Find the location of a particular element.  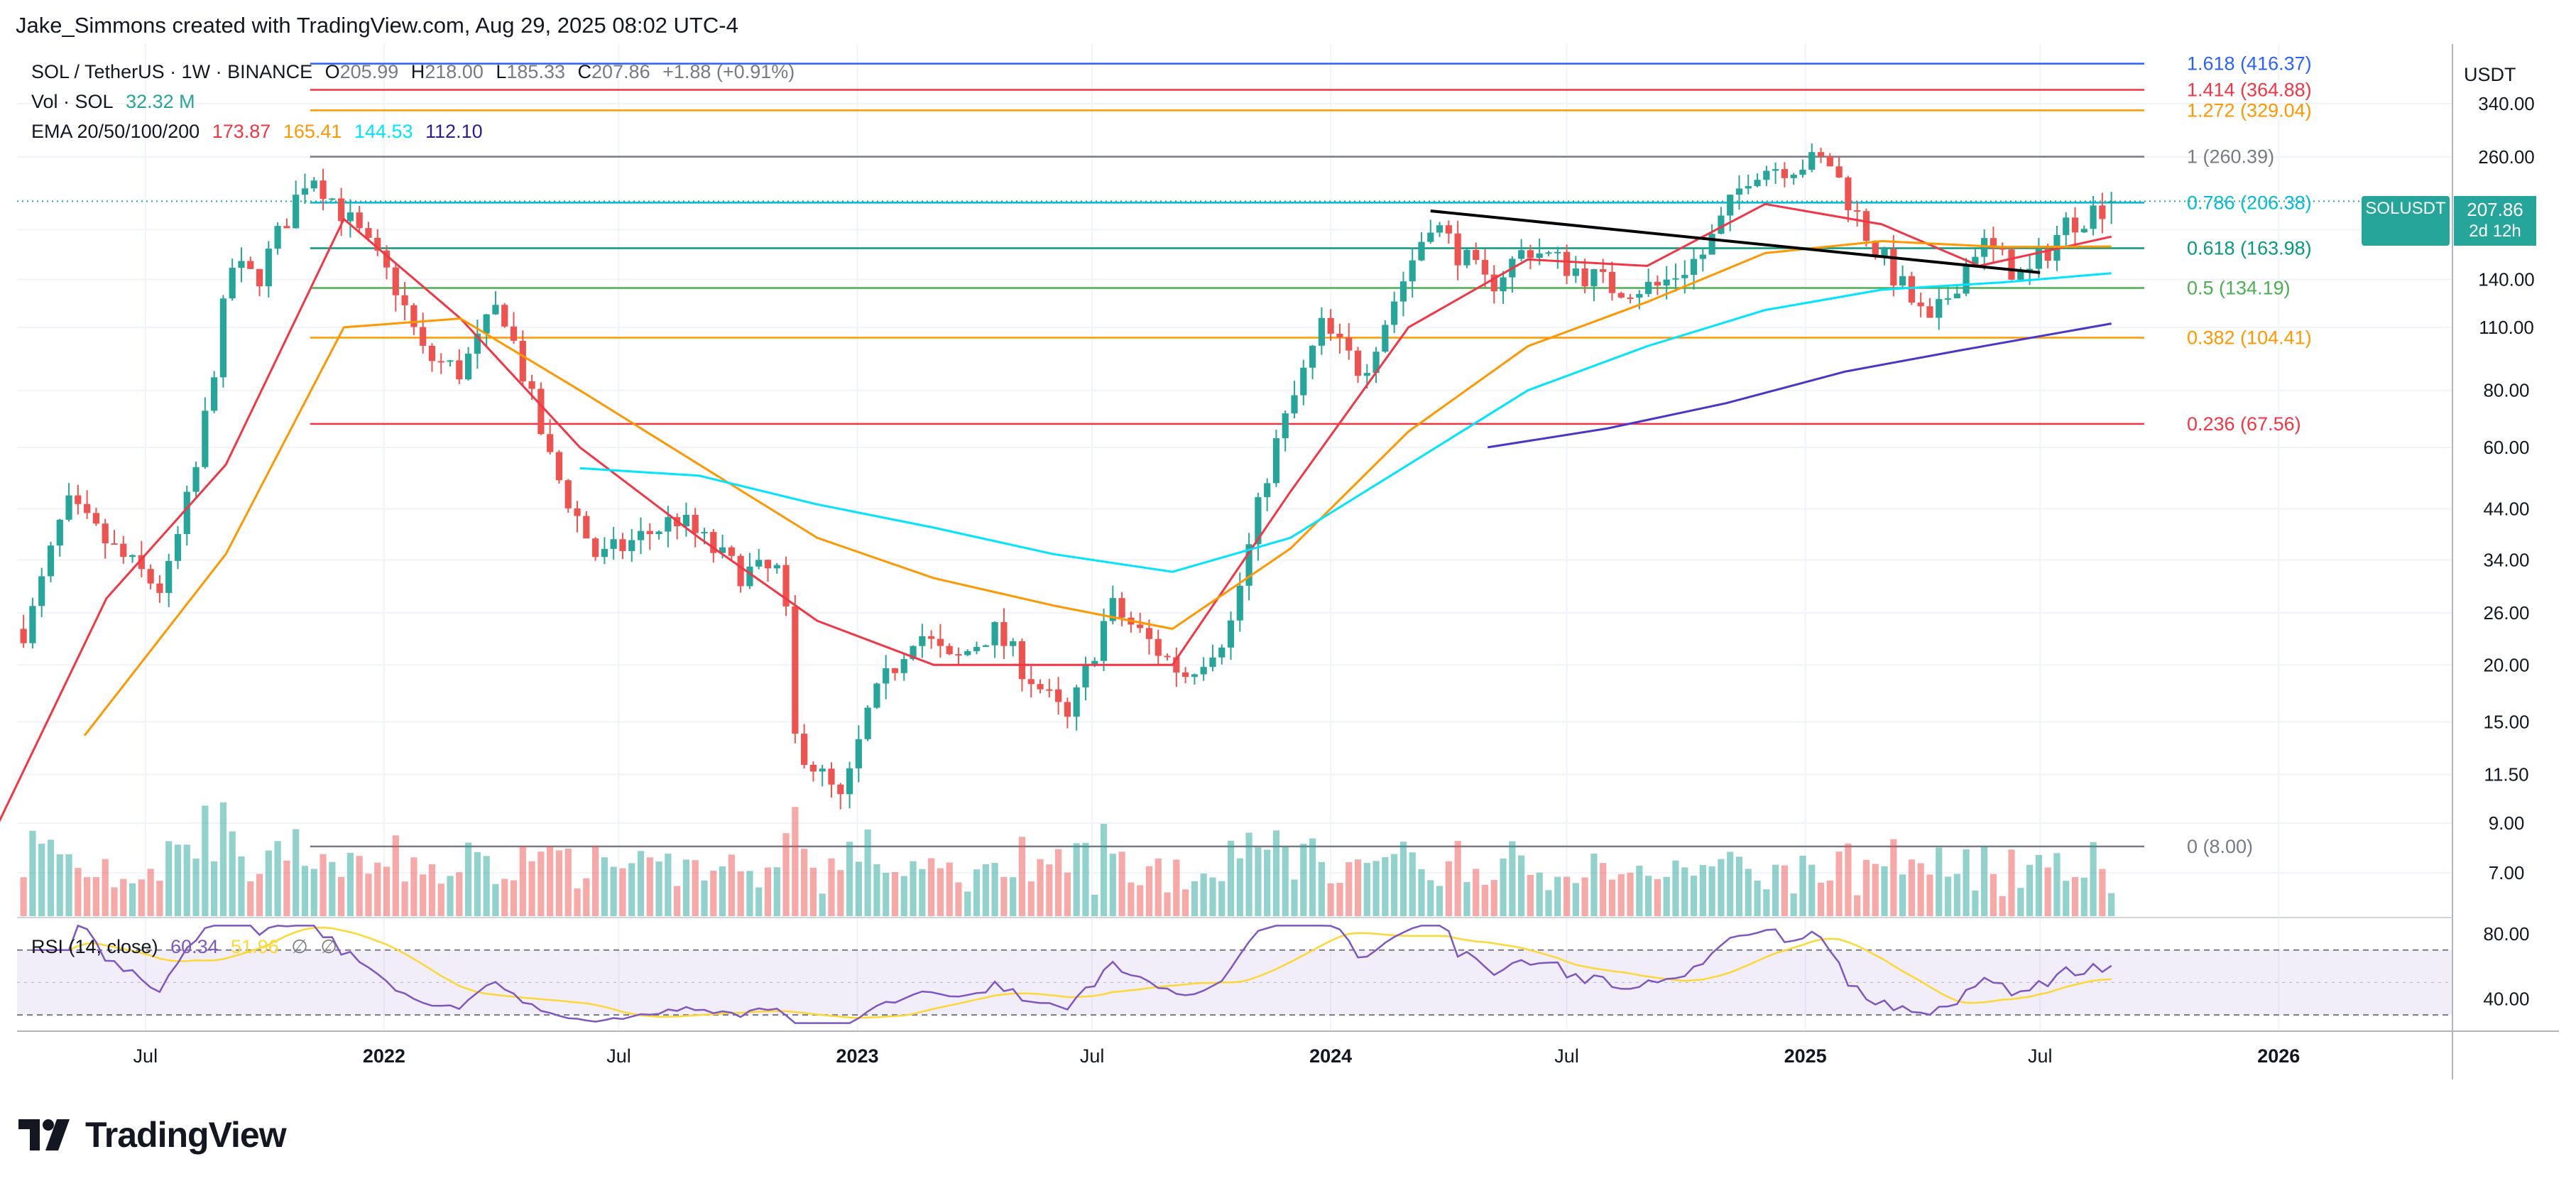

last-price-label: 207.86 2d 12h is located at coordinates (2495, 221).